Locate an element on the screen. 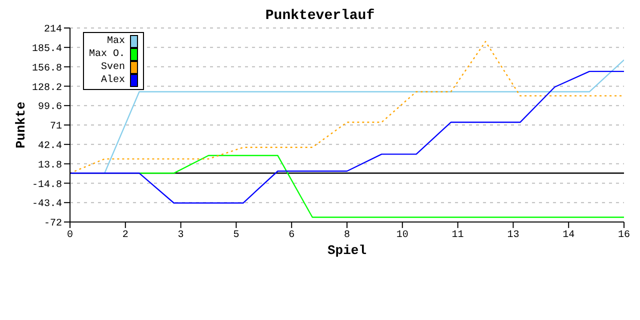 This screenshot has width=640, height=320. y-tick-label: -14.8 is located at coordinates (47, 185).